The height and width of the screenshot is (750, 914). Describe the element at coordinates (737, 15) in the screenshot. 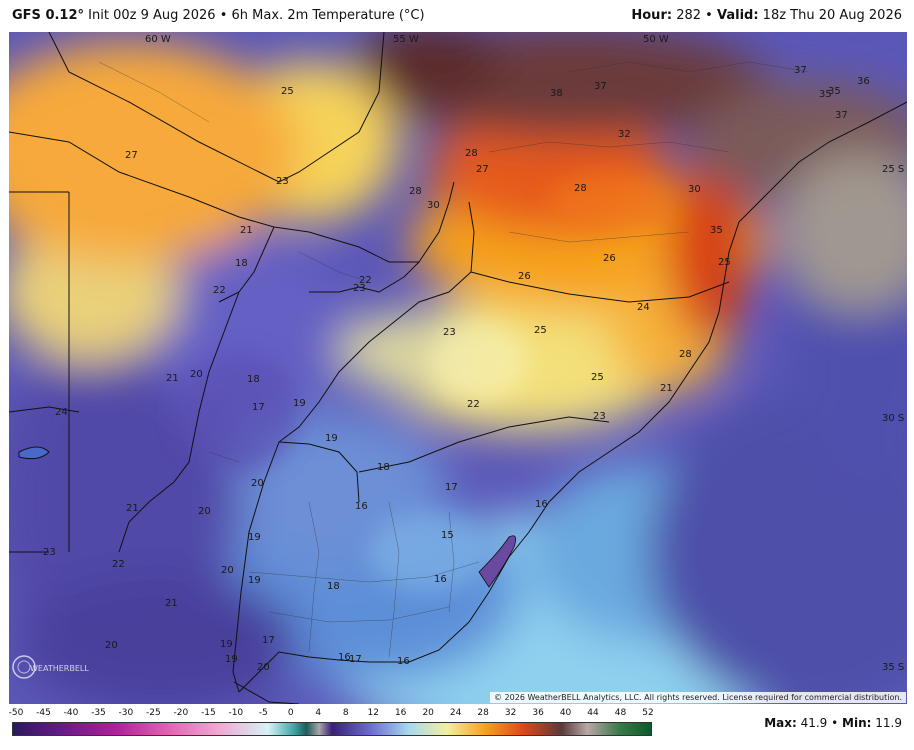

I see `valid-label: Valid:` at that location.